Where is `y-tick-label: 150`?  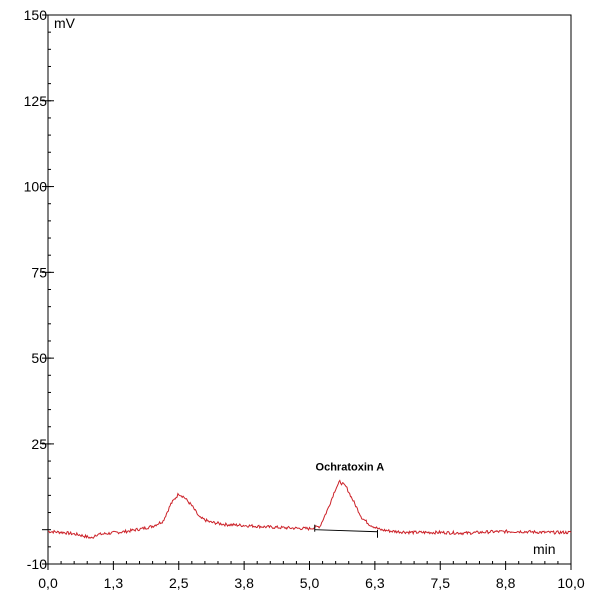
y-tick-label: 150 is located at coordinates (36, 15).